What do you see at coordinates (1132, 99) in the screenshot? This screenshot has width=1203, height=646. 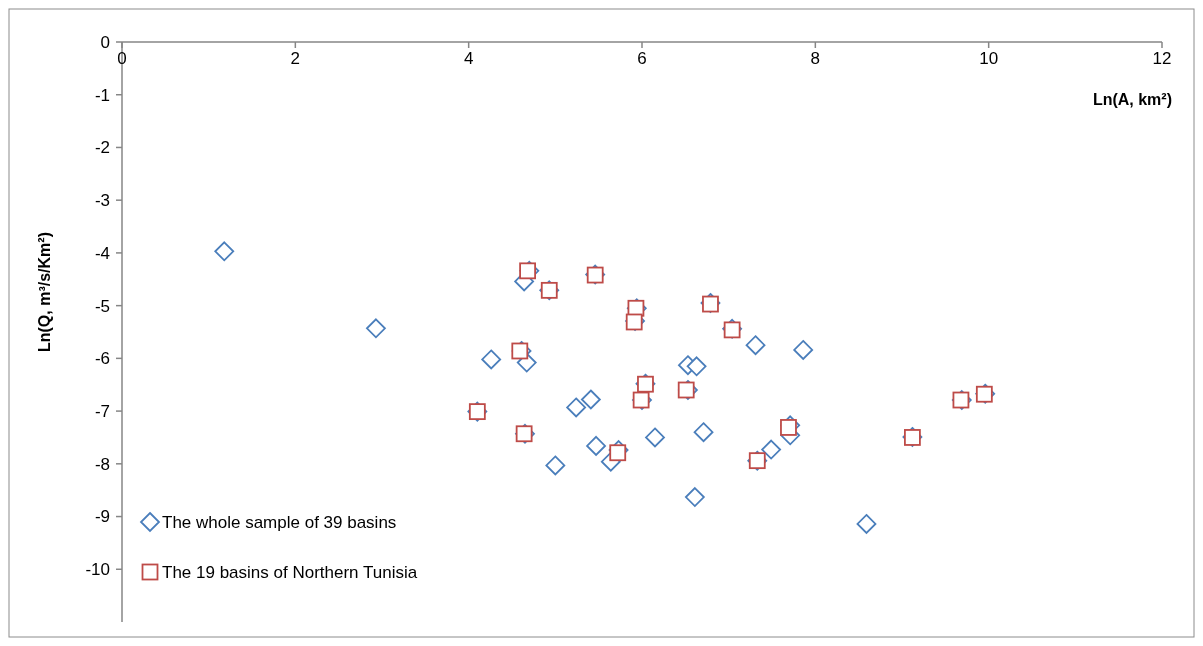 I see `x-axis-title: Ln(A, km²)` at bounding box center [1132, 99].